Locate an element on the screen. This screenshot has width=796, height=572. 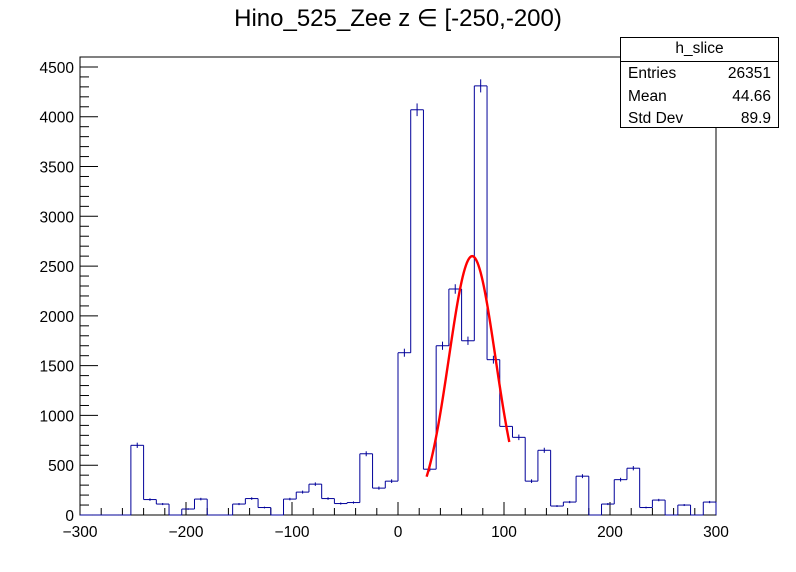
stats-box-title: h_slice is located at coordinates (699, 50).